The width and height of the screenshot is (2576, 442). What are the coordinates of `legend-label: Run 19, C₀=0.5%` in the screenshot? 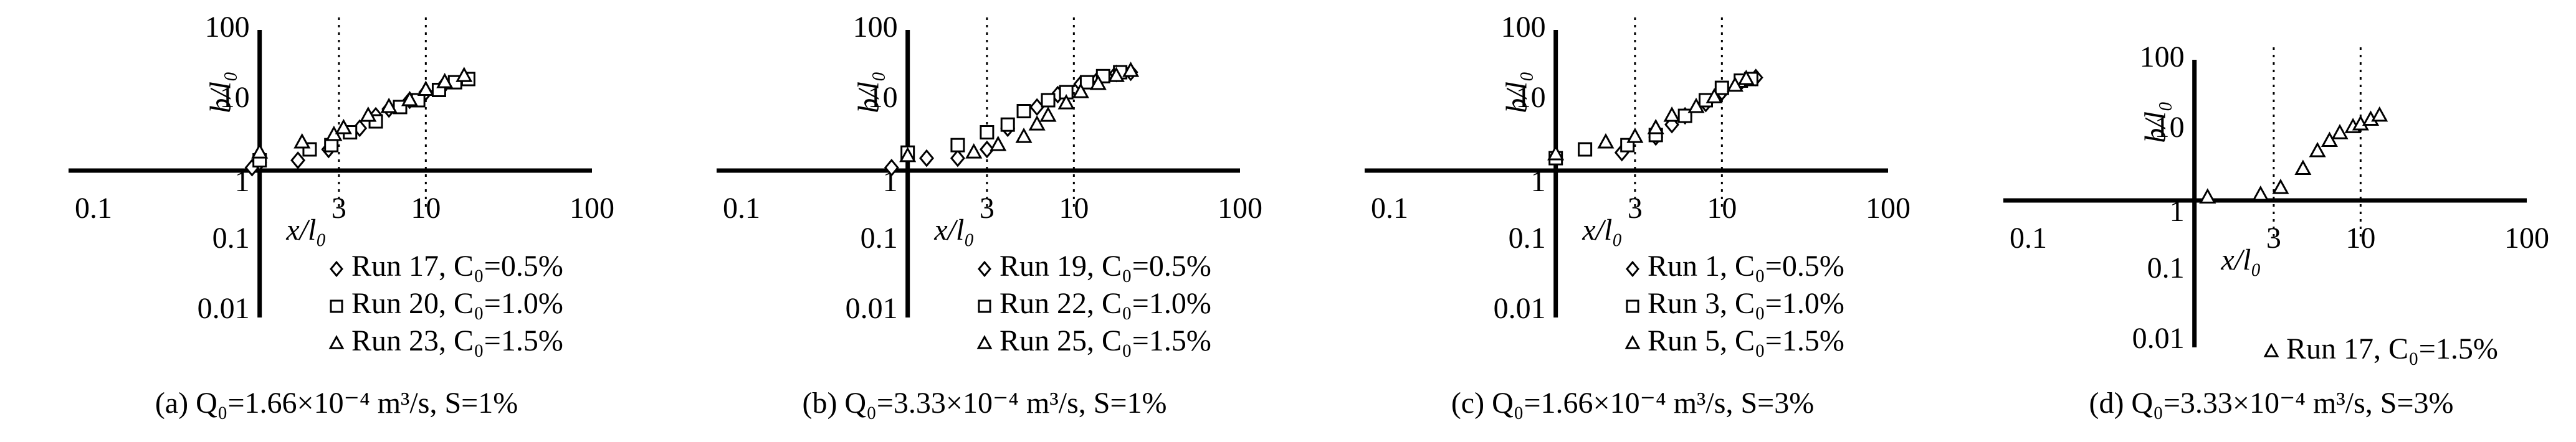 It's located at (1105, 266).